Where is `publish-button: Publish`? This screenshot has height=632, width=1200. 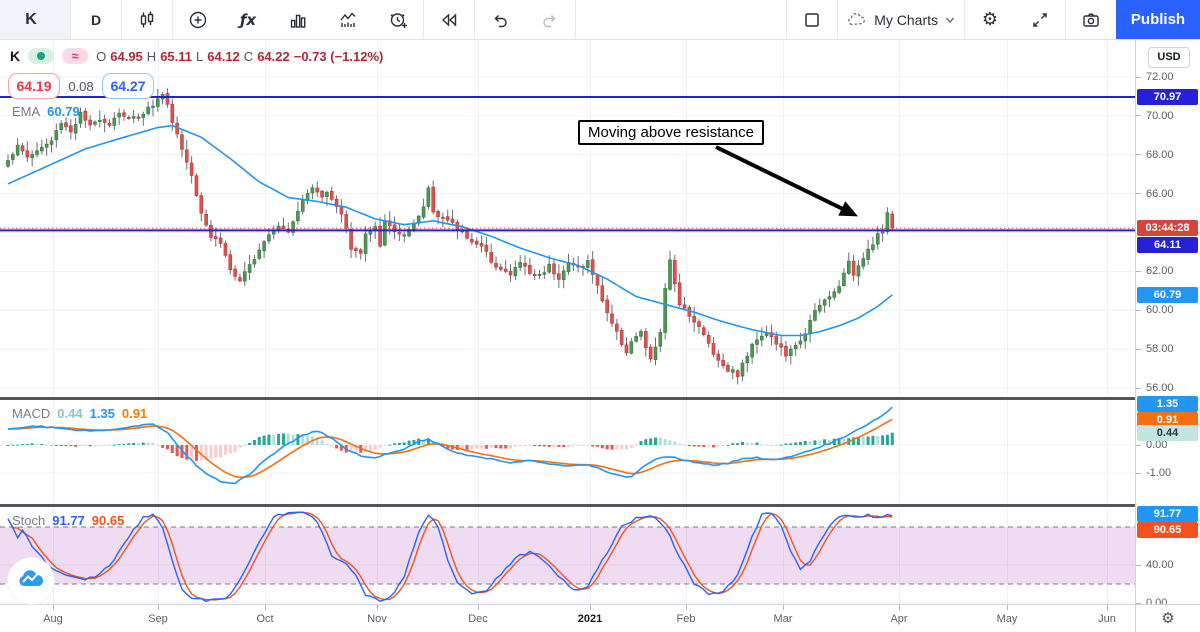
publish-button: Publish is located at coordinates (1158, 19).